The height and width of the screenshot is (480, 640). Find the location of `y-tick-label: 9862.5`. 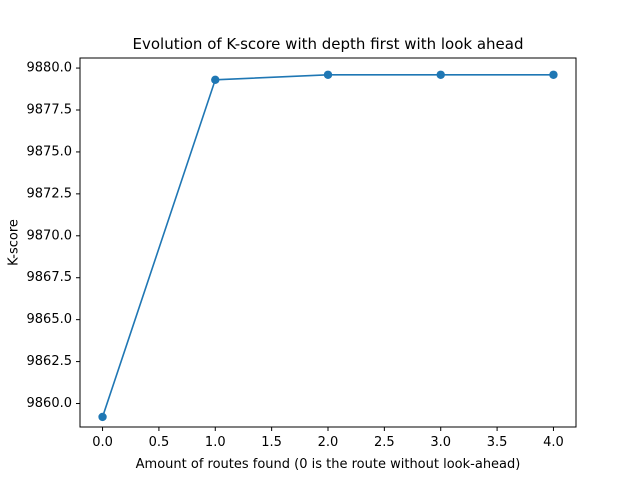

y-tick-label: 9862.5 is located at coordinates (50, 361).